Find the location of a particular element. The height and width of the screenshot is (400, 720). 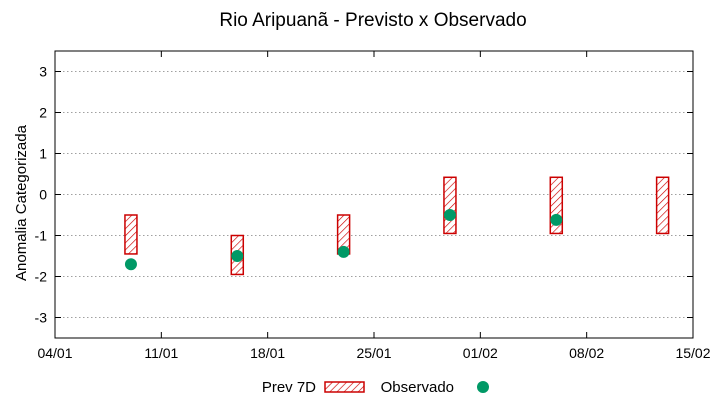

x-tick-label: 04/01 is located at coordinates (54, 353).